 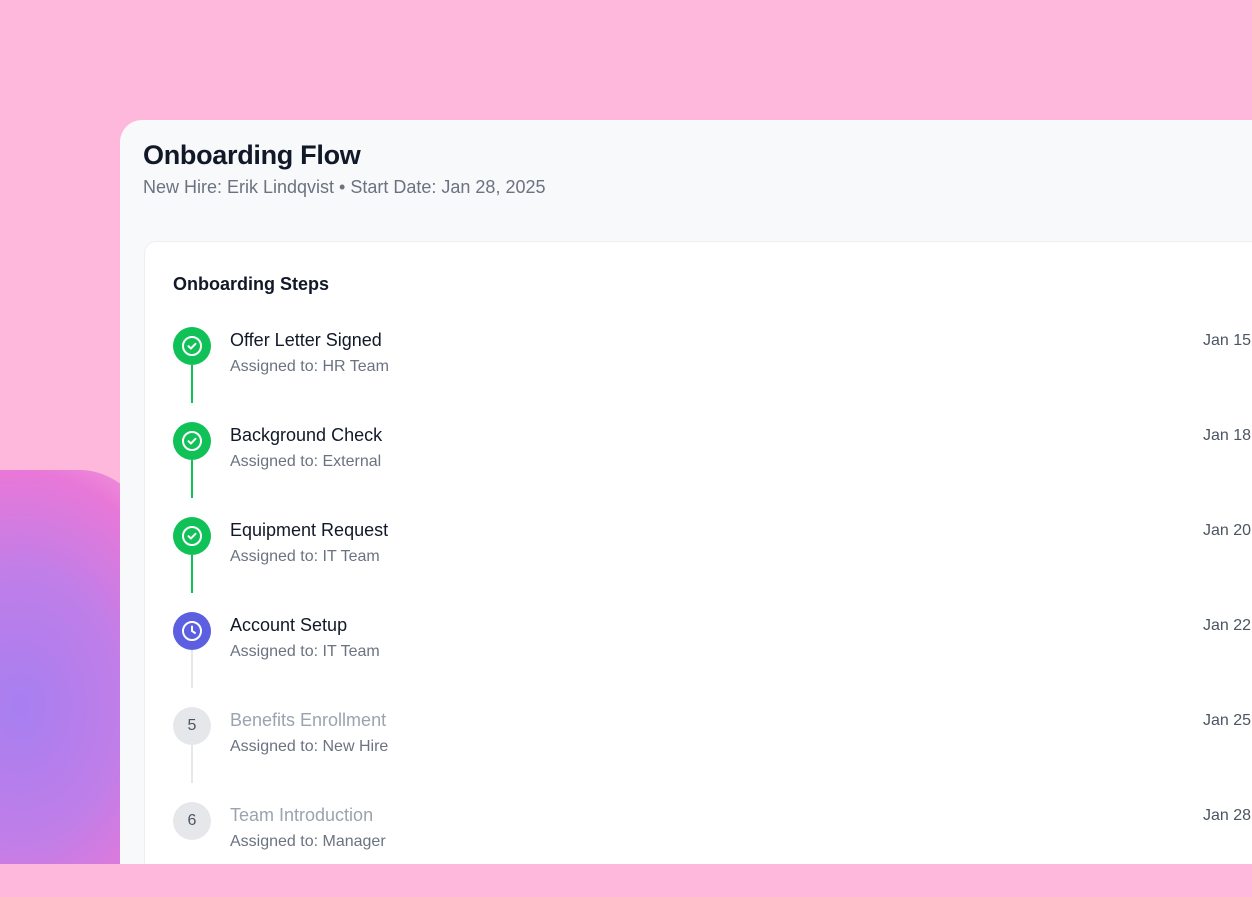 I want to click on step-title: Offer Letter Signed, so click(x=306, y=340).